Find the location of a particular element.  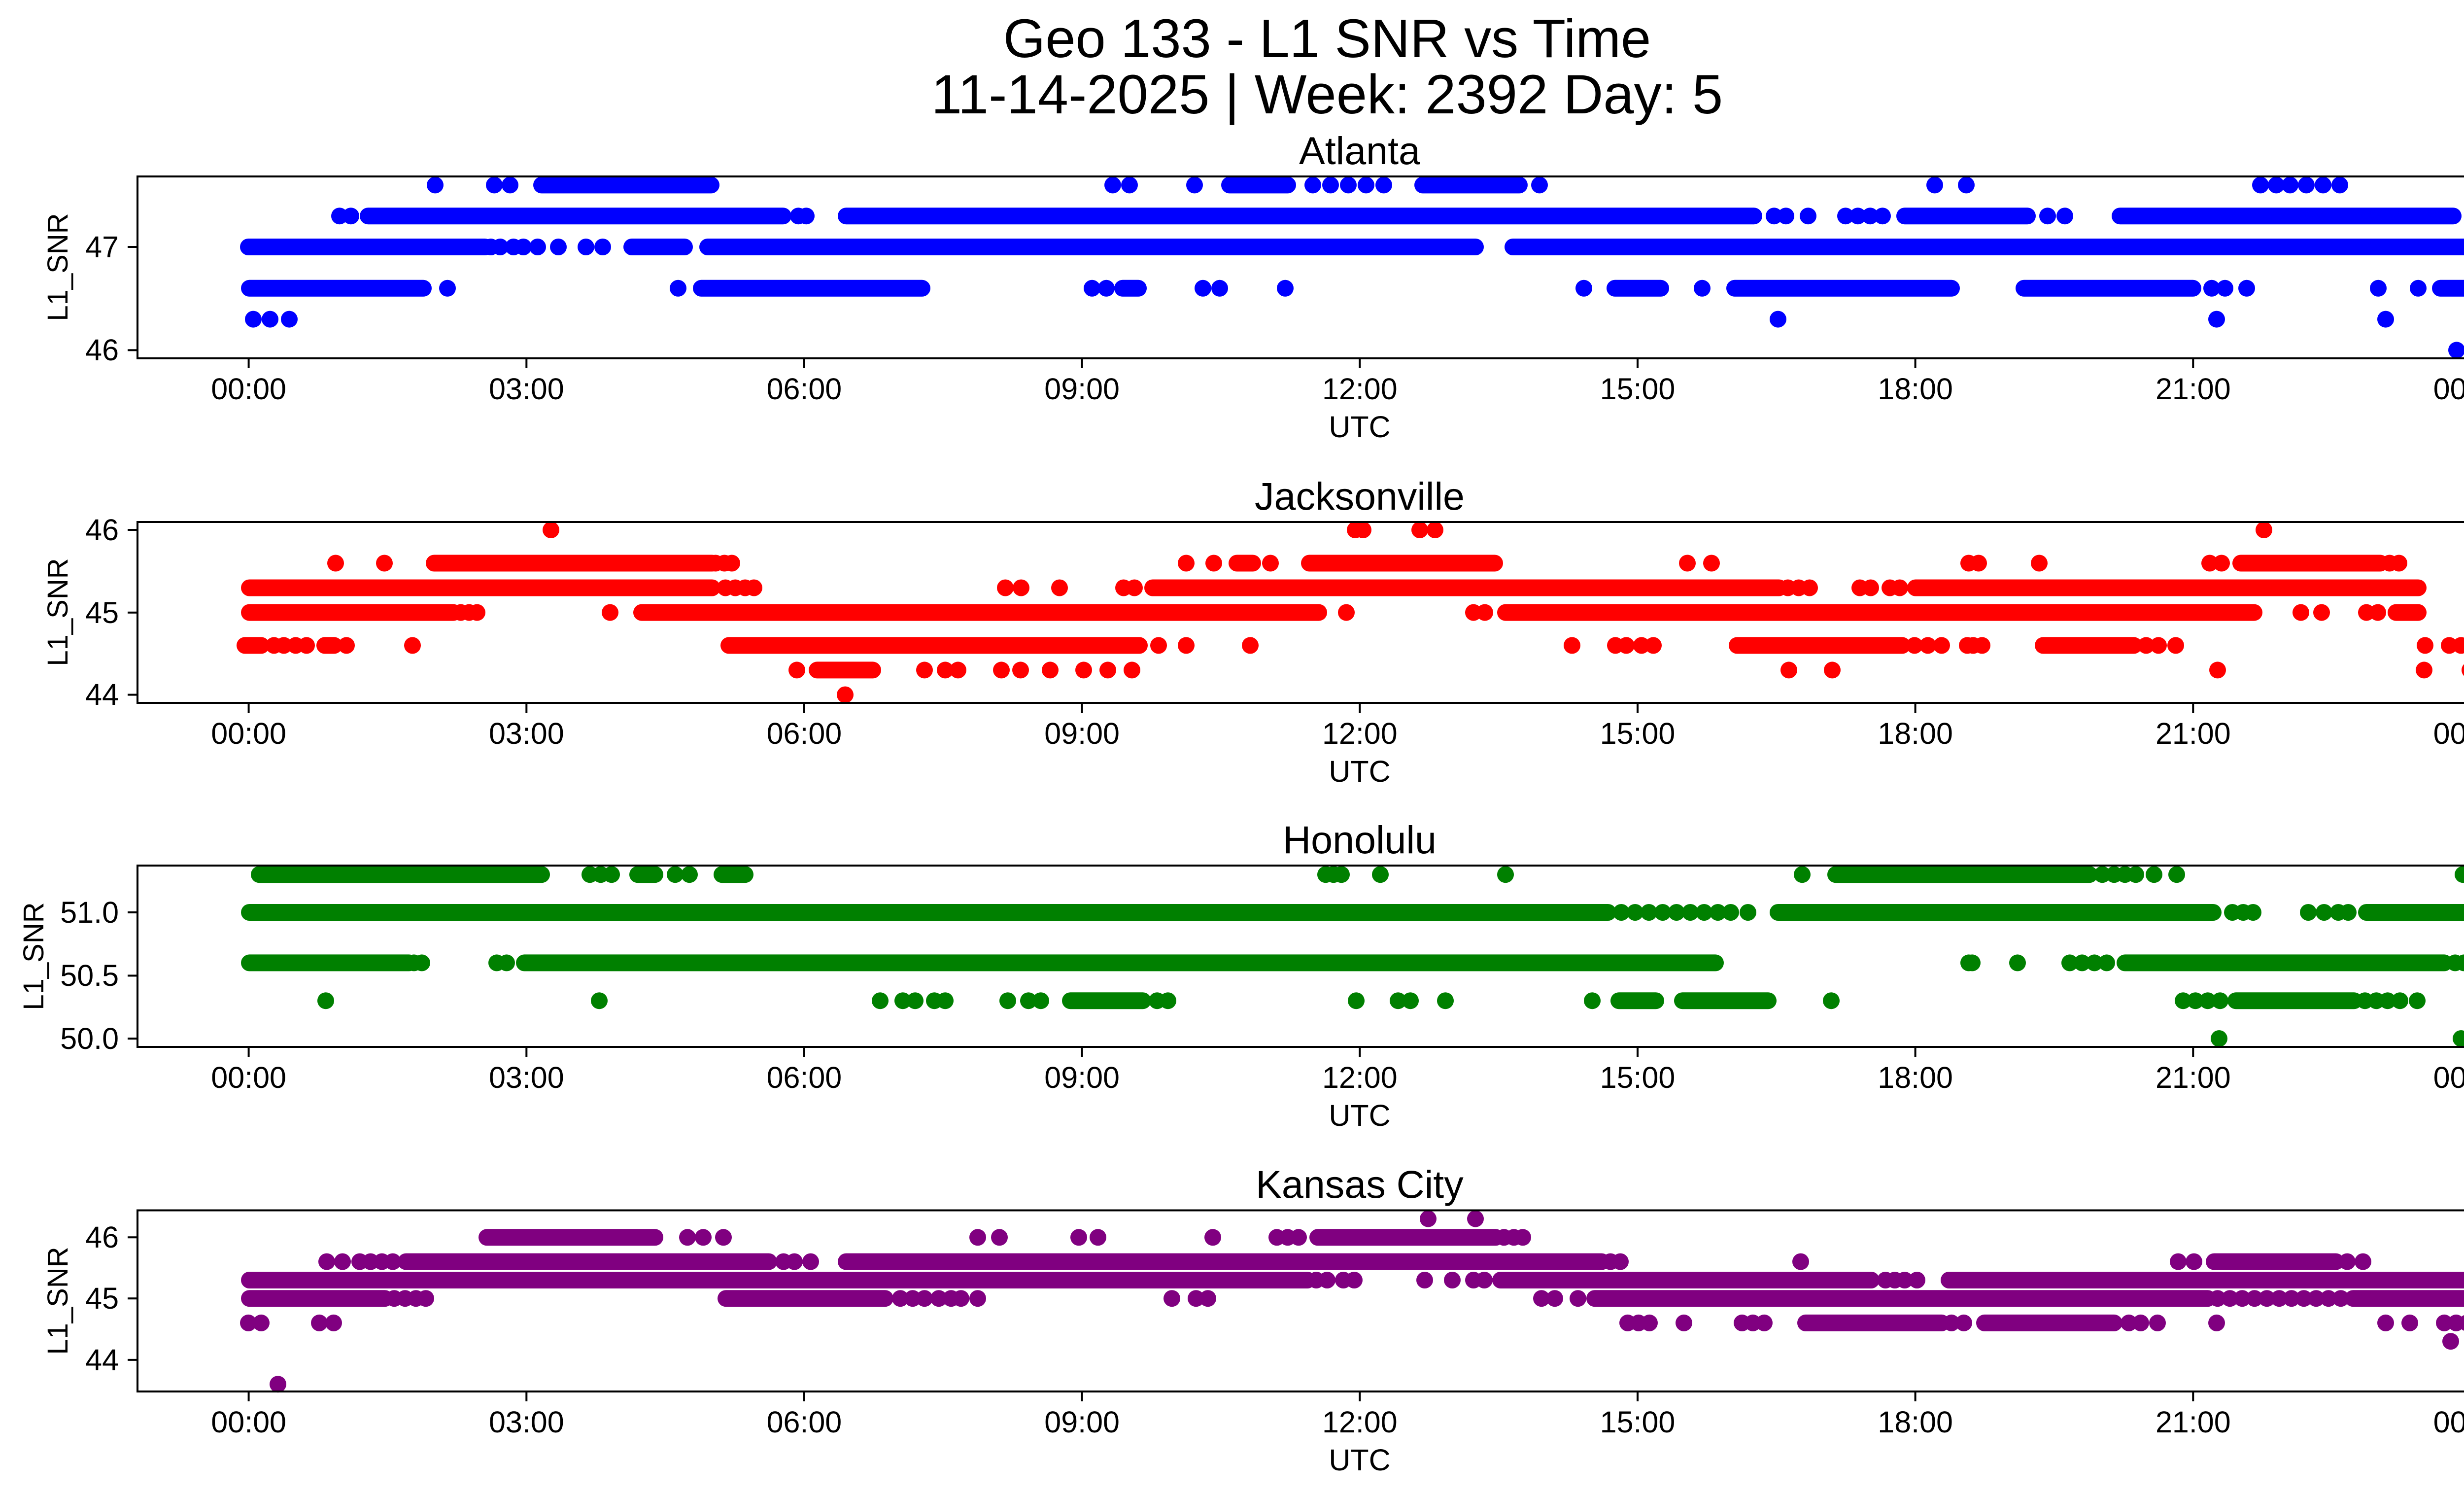

svg-text: 11-14-2025 | Week: 2392 Day: 5 is located at coordinates (1327, 94).